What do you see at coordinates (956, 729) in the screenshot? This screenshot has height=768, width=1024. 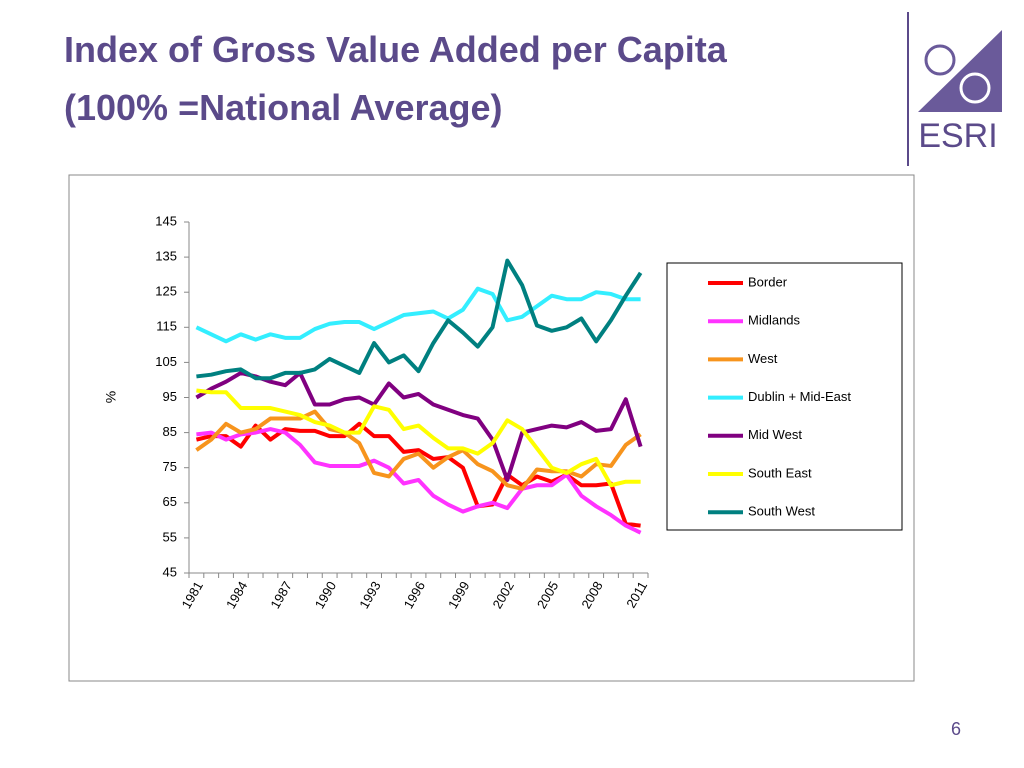 I see `page-number: 6` at bounding box center [956, 729].